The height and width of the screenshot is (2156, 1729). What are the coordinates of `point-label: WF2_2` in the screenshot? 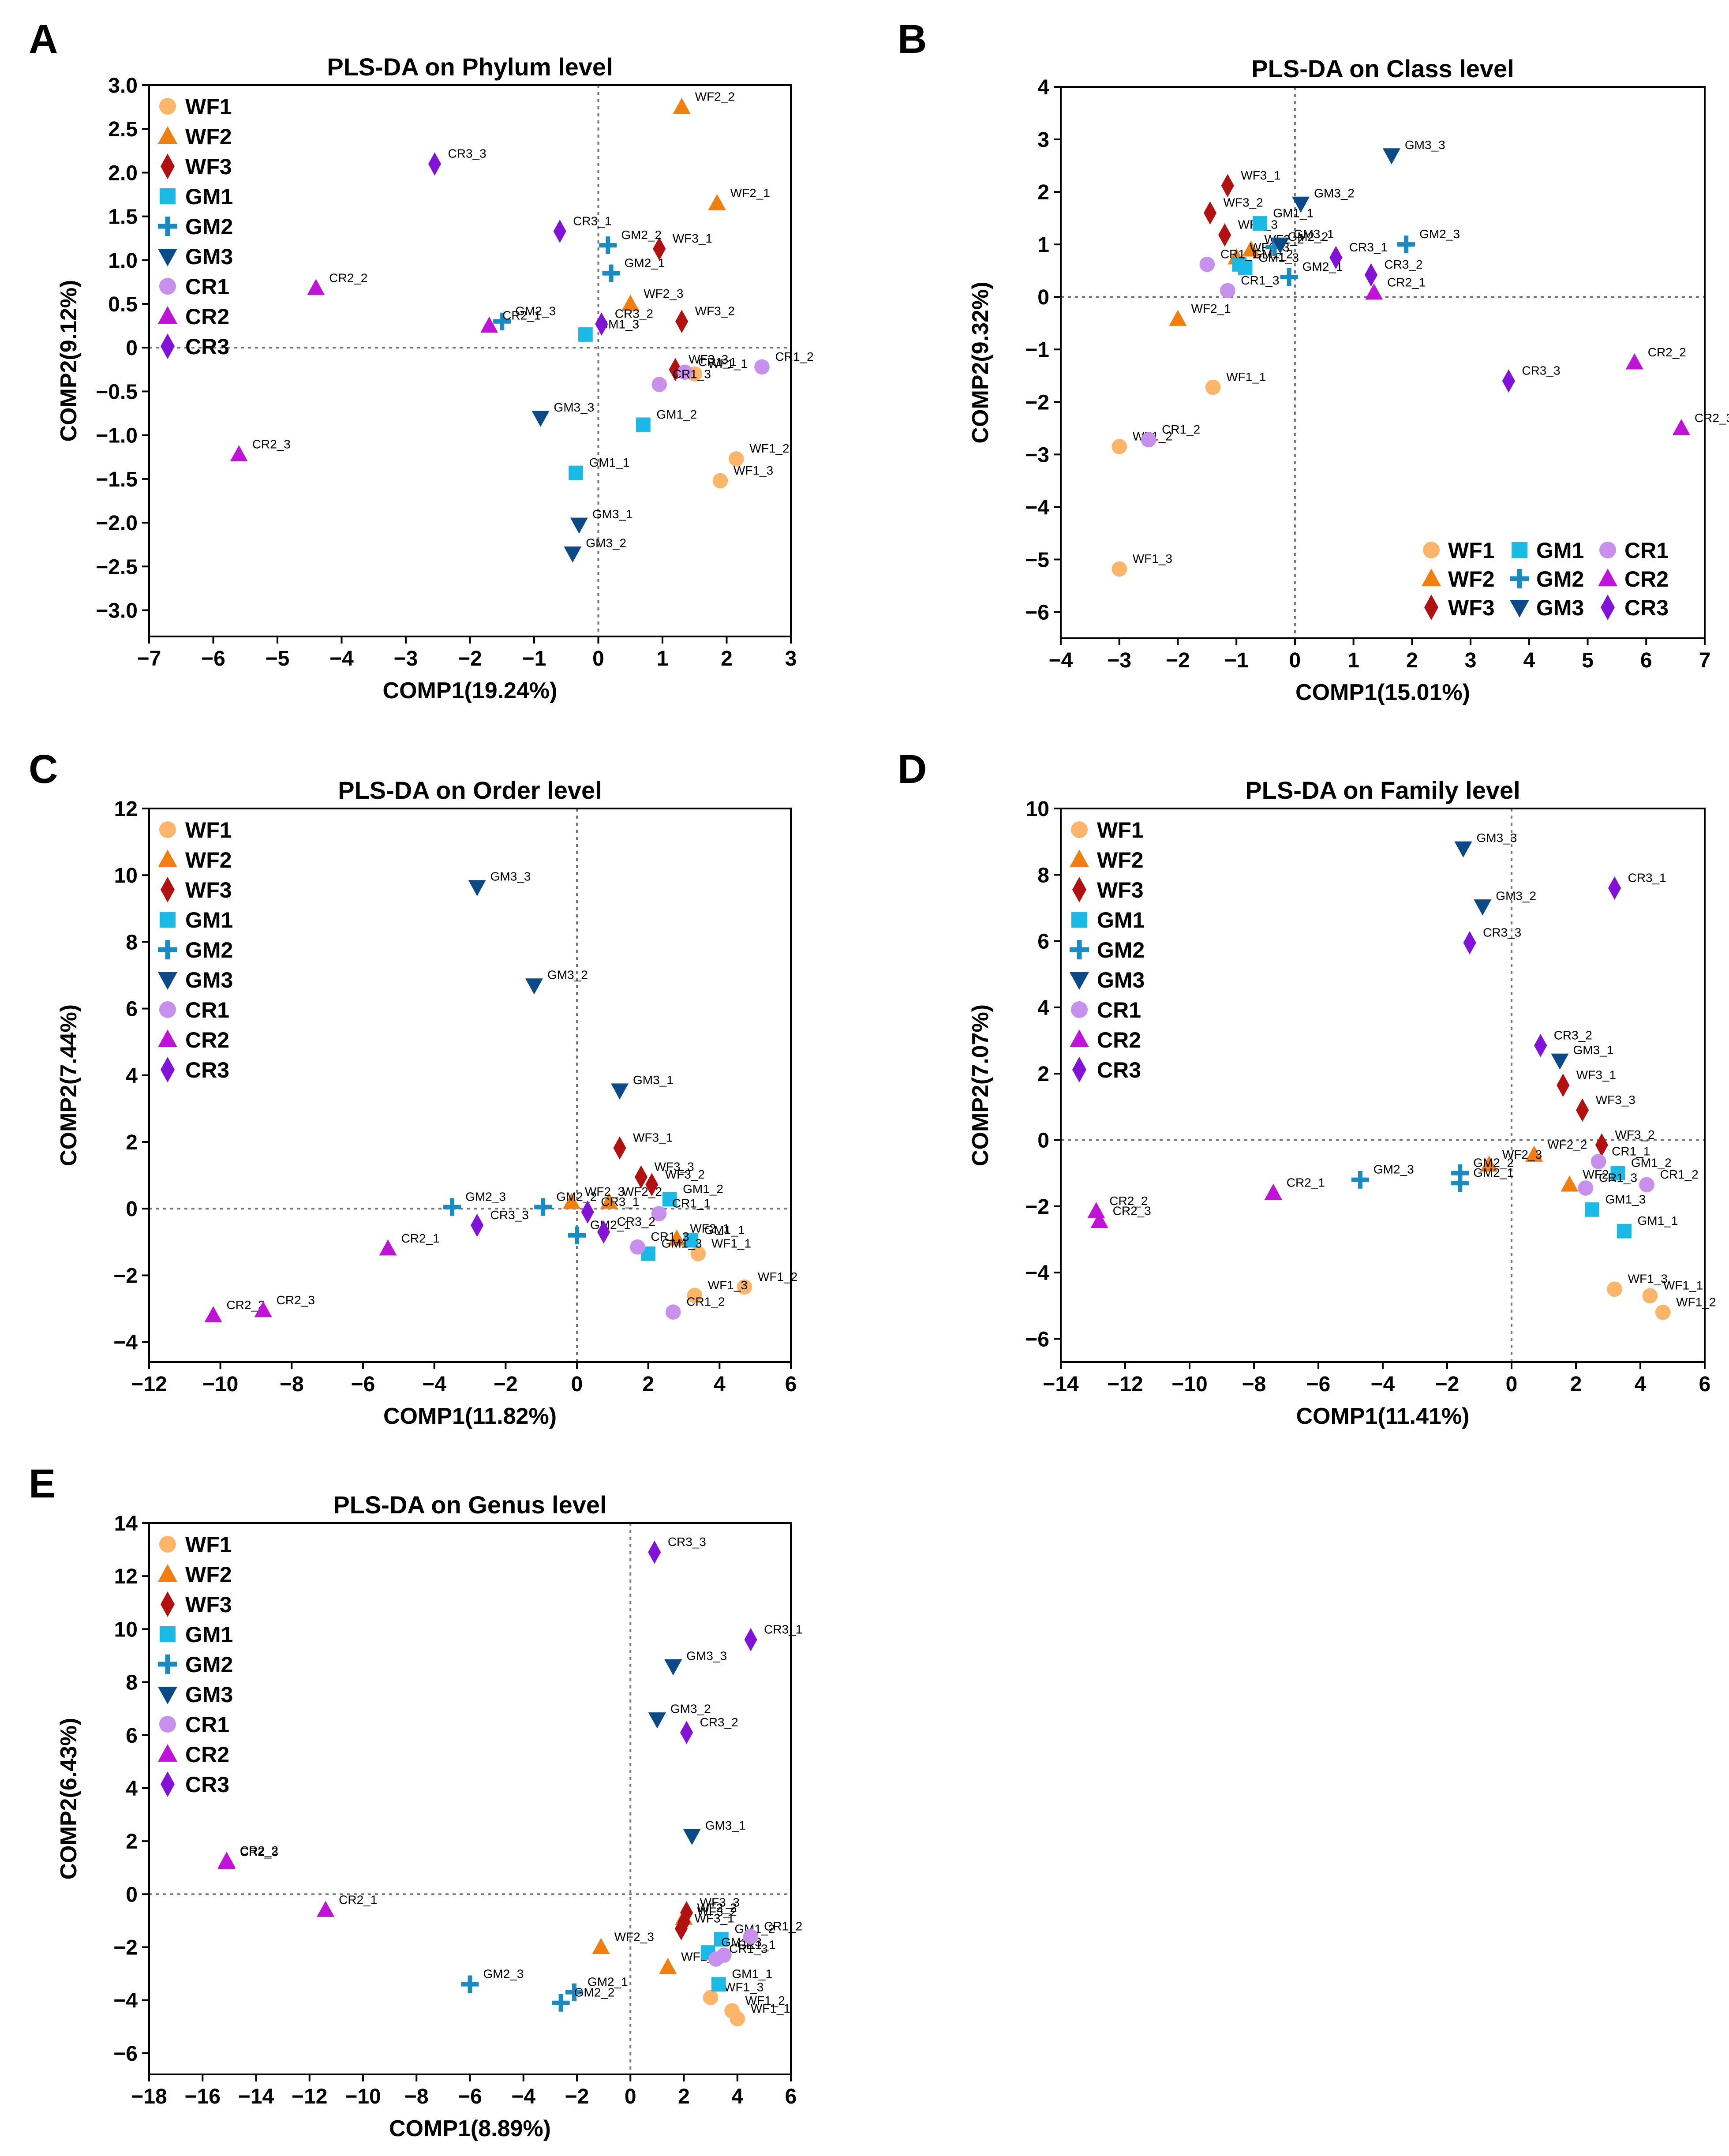 It's located at (1567, 1144).